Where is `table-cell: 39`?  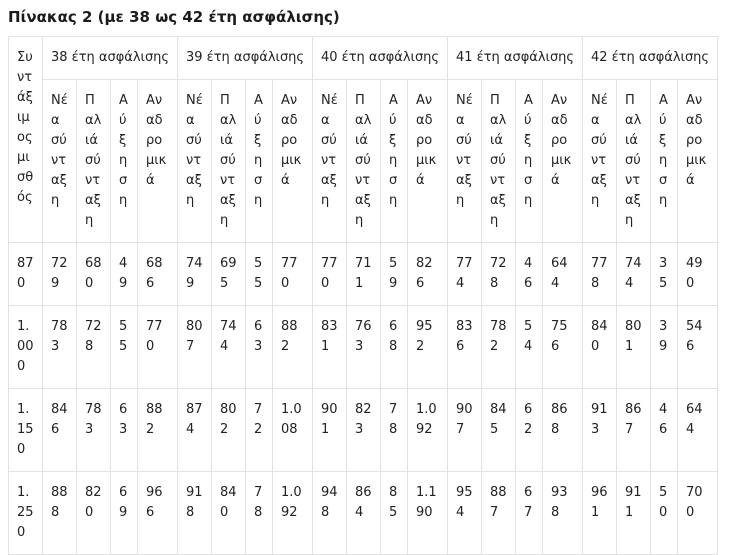
table-cell: 39 is located at coordinates (664, 347).